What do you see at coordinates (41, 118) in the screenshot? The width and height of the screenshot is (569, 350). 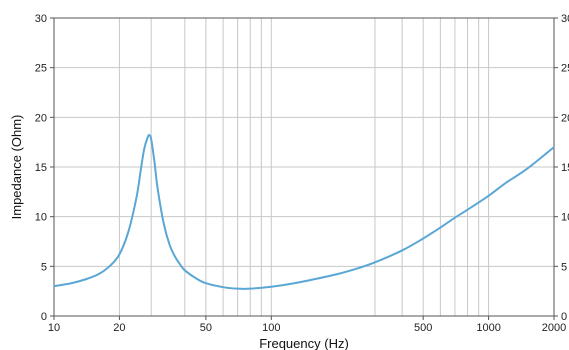 I see `y-tick-label: 20` at bounding box center [41, 118].